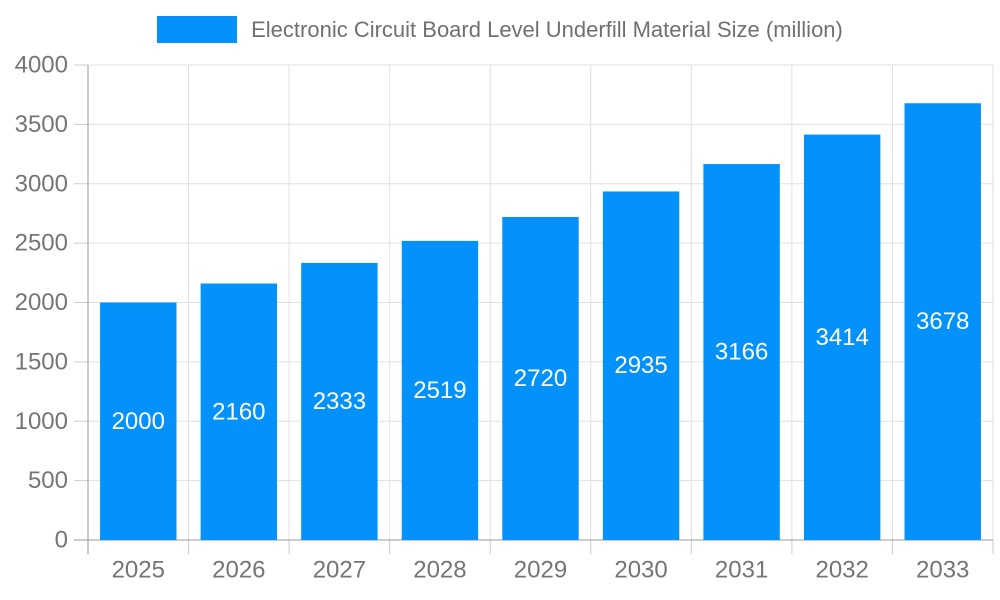 The height and width of the screenshot is (600, 1000). I want to click on x-axis-tick-label: 2031, so click(741, 570).